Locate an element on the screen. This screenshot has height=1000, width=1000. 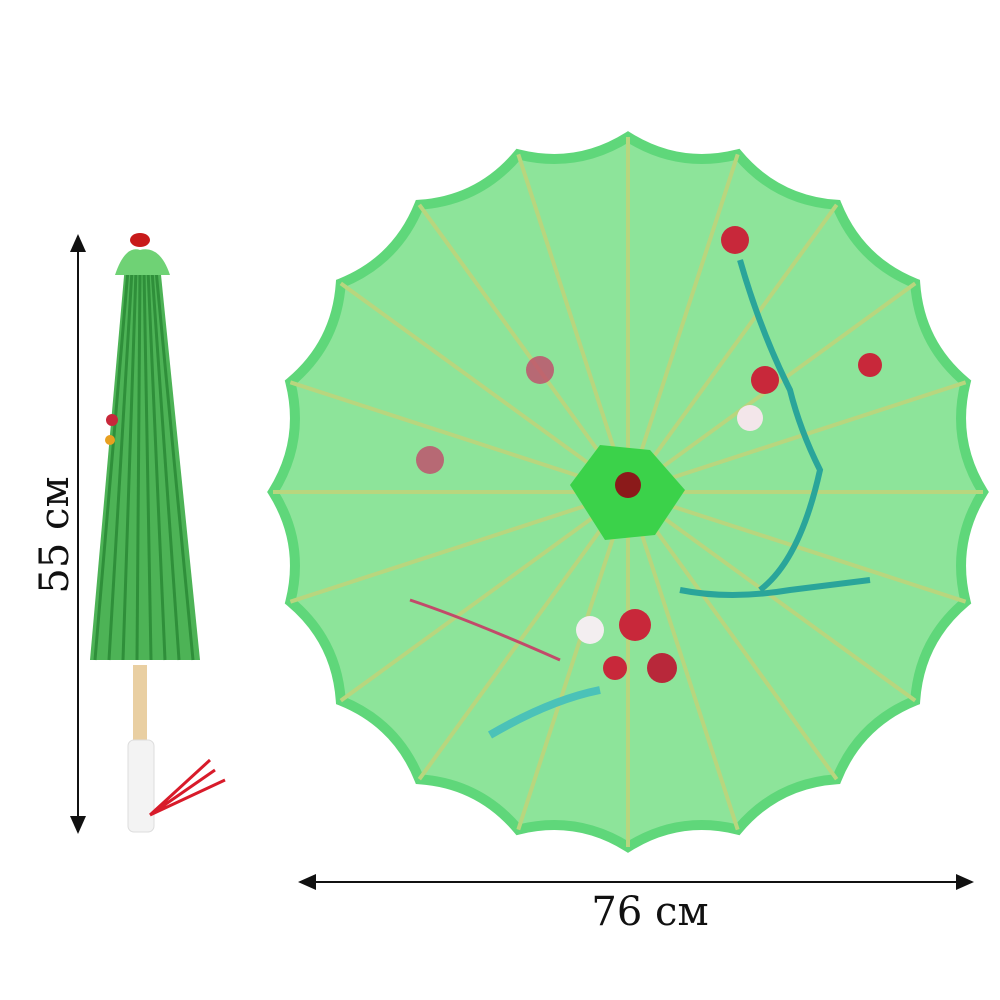
umbrella-top-knob is located at coordinates (628, 485).